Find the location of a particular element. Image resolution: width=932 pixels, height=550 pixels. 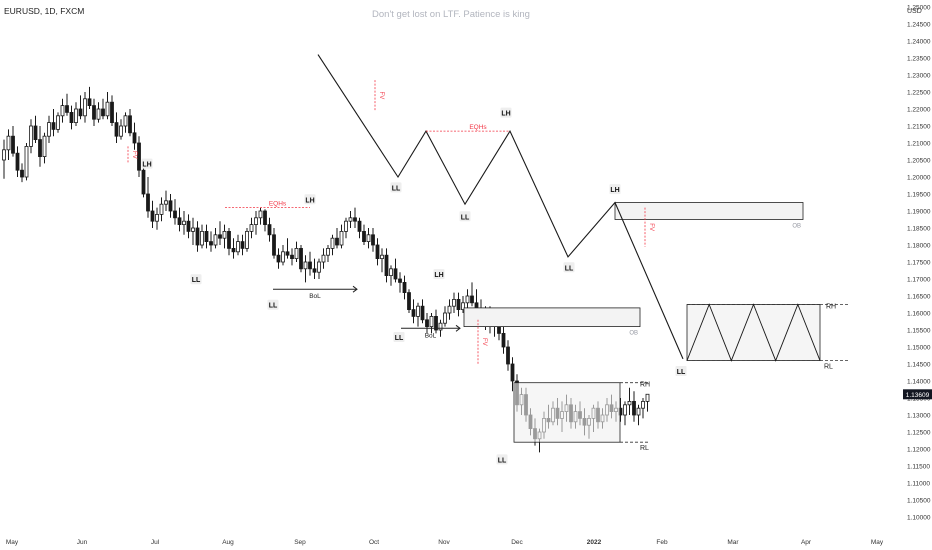

y-tick-label: 1.16000 is located at coordinates (919, 314).